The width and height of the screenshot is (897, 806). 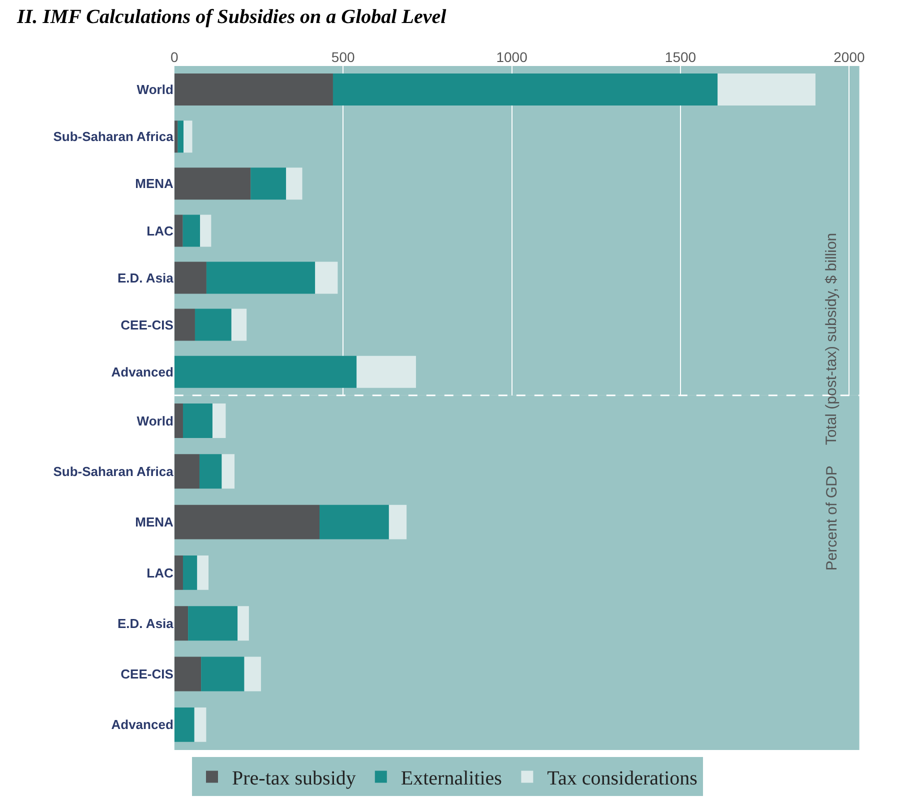 I want to click on x-tick-label: 0, so click(x=174, y=57).